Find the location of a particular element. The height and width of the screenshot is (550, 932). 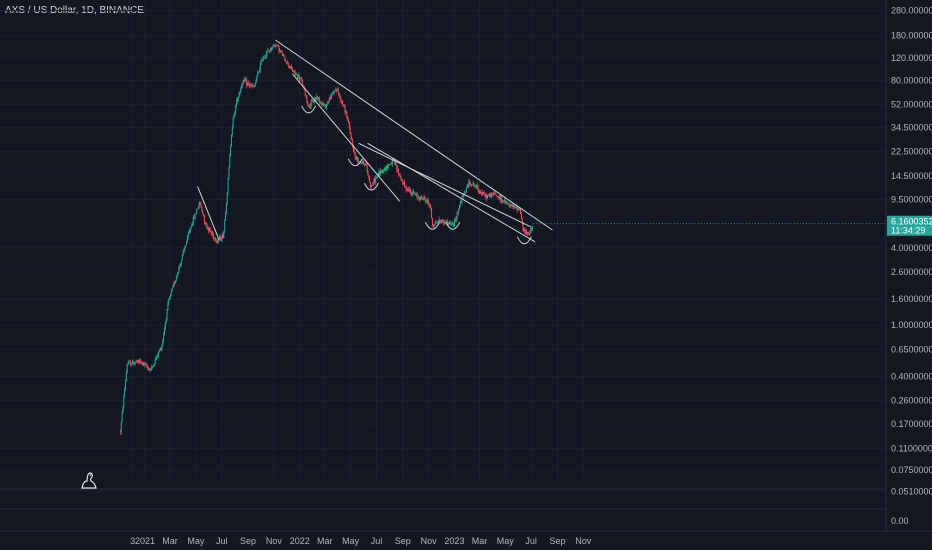

x-tick-label: 2022 is located at coordinates (300, 541).